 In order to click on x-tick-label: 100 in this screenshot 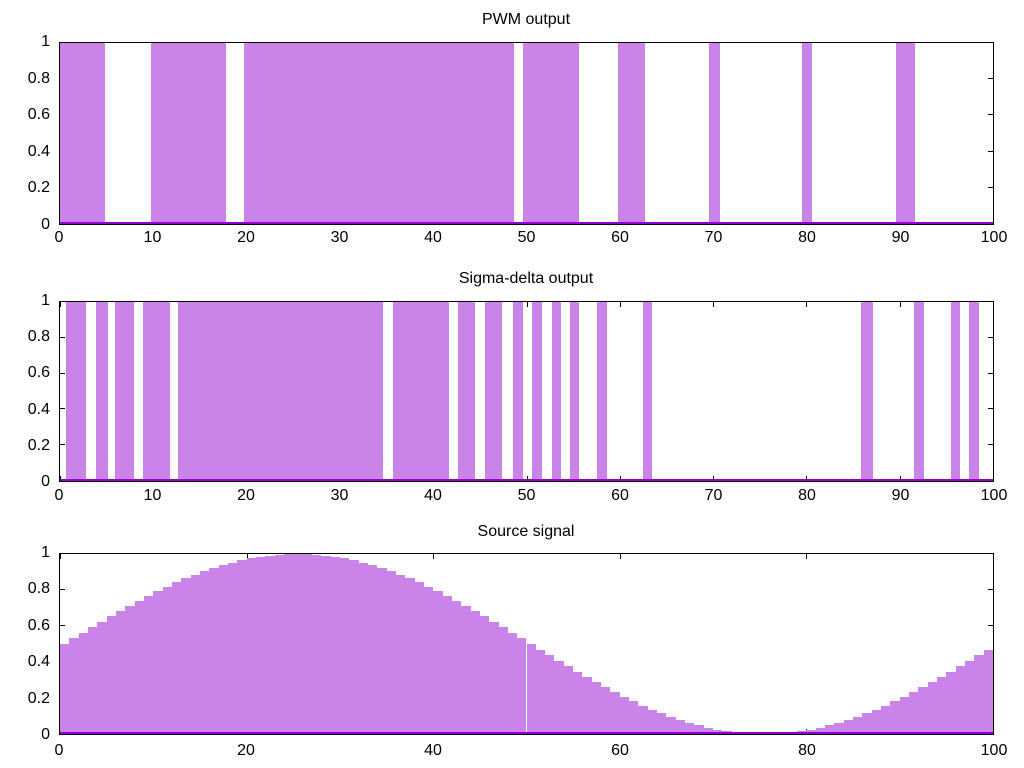, I will do `click(994, 237)`.